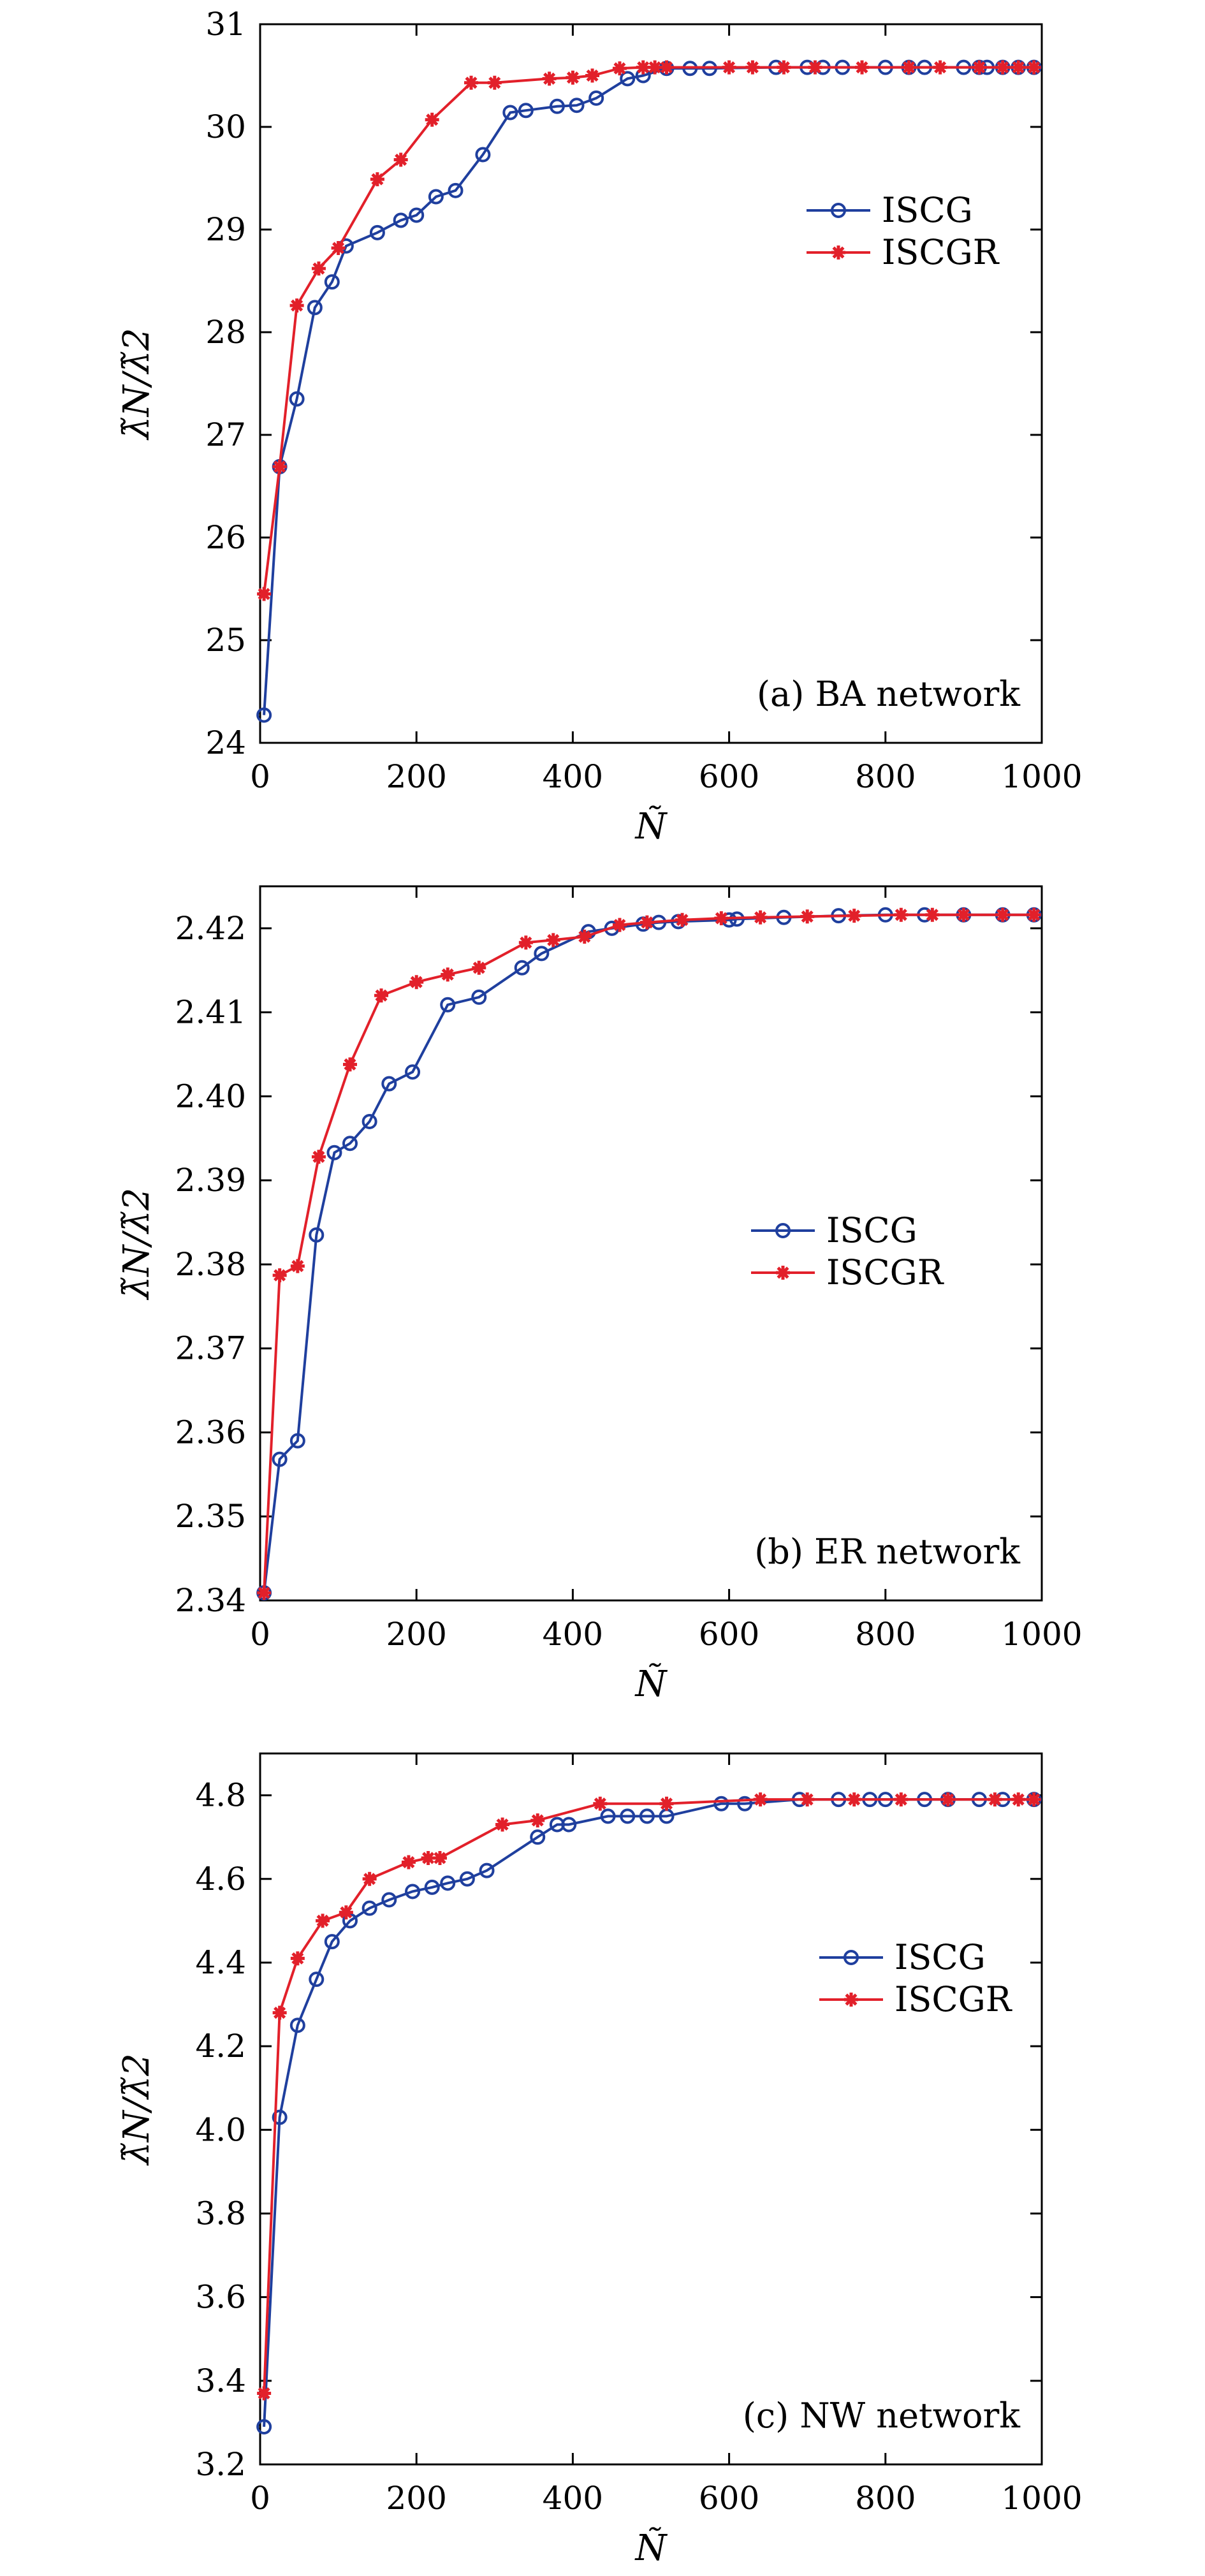  What do you see at coordinates (220, 1796) in the screenshot?
I see `y-tick-label: 4.8` at bounding box center [220, 1796].